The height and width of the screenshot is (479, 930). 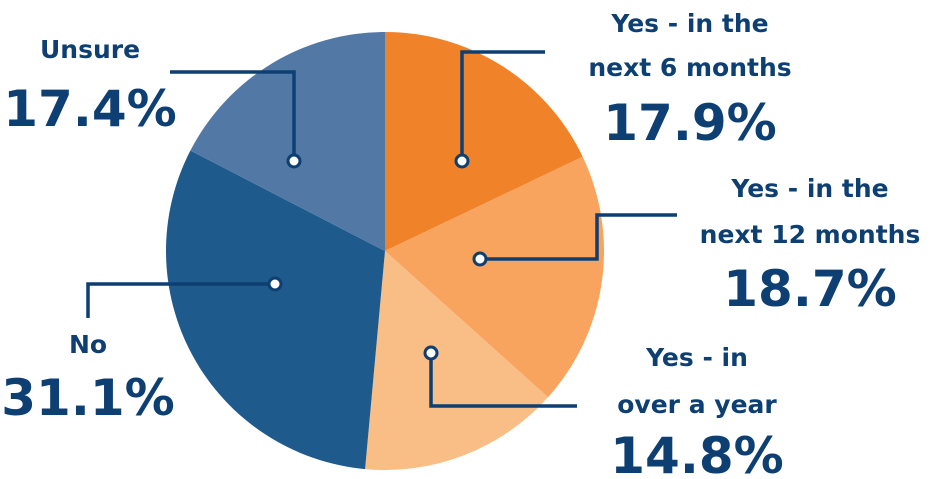 What do you see at coordinates (89, 109) in the screenshot?
I see `slice-value-label: 17.4%` at bounding box center [89, 109].